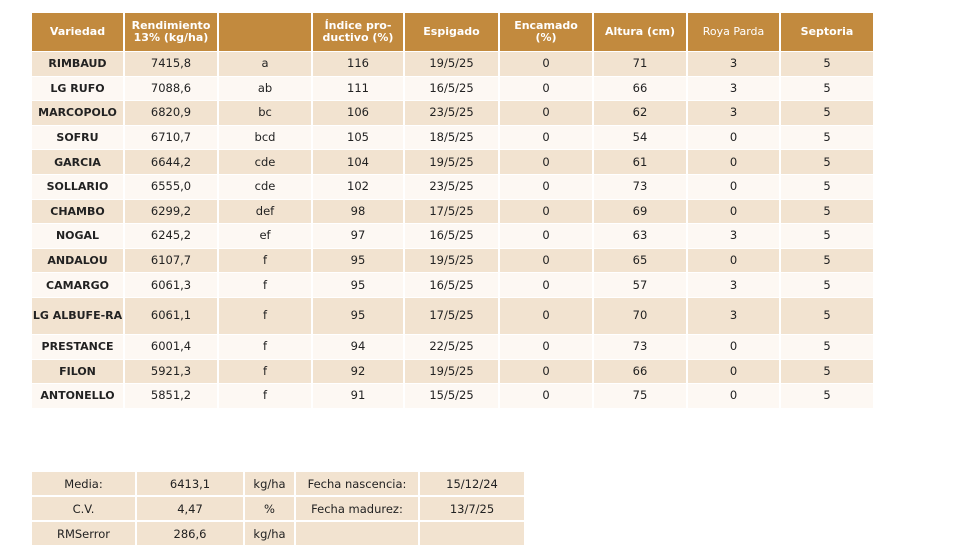  What do you see at coordinates (78, 88) in the screenshot?
I see `cell-variedad: LG RUFO` at bounding box center [78, 88].